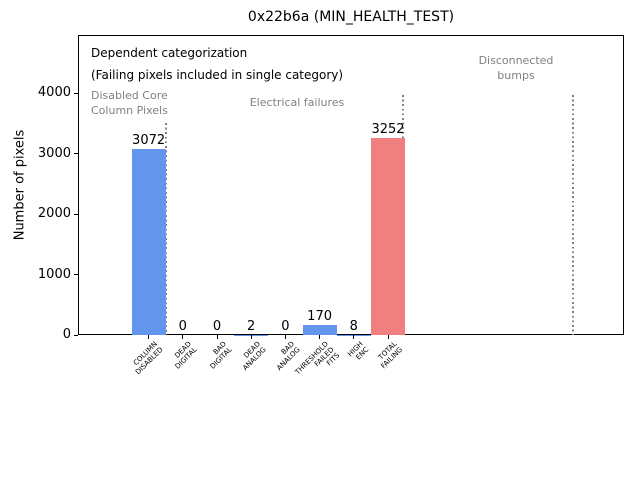  Describe the element at coordinates (54, 153) in the screenshot. I see `y-tick-label: 3000` at that location.